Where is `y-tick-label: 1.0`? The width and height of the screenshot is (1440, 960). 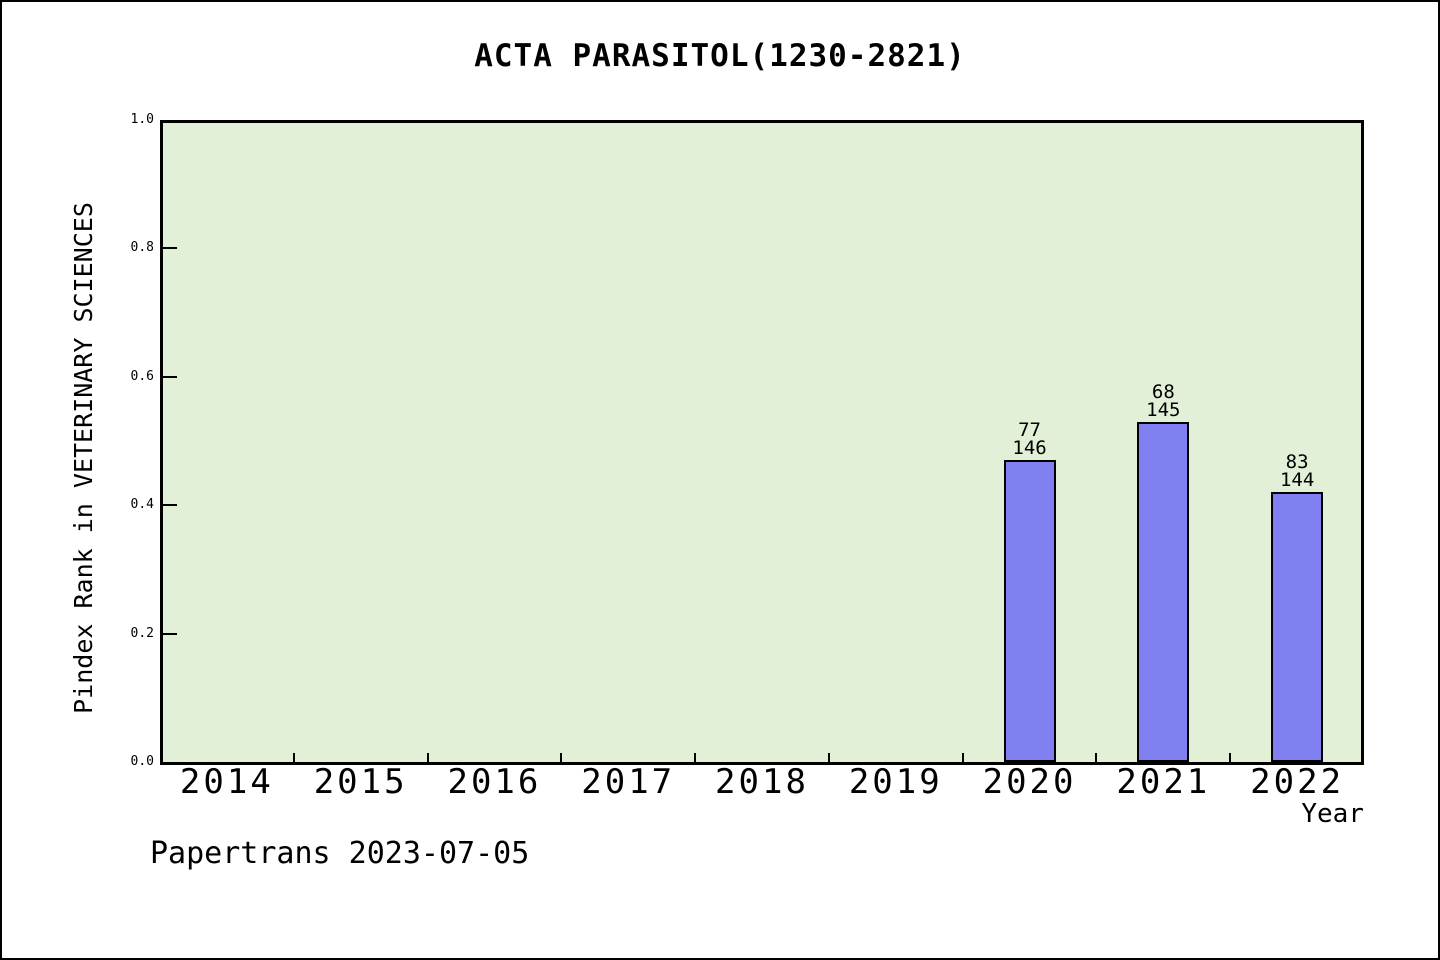 y-tick-label: 1.0 is located at coordinates (142, 119).